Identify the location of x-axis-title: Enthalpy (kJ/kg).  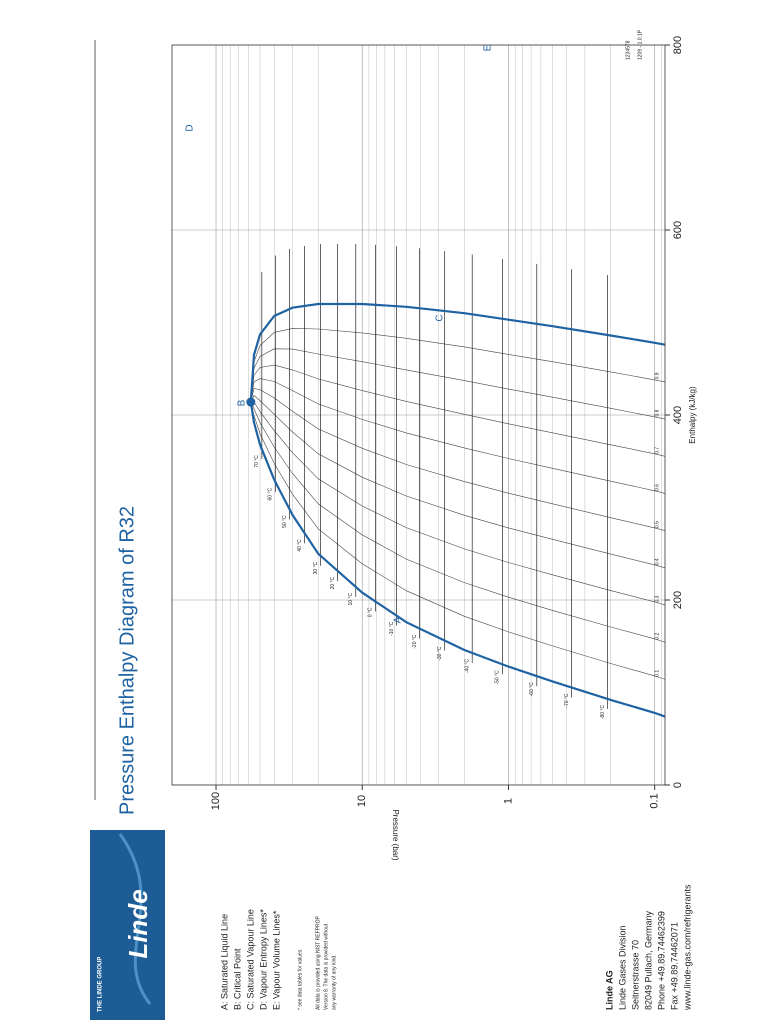
(692, 415).